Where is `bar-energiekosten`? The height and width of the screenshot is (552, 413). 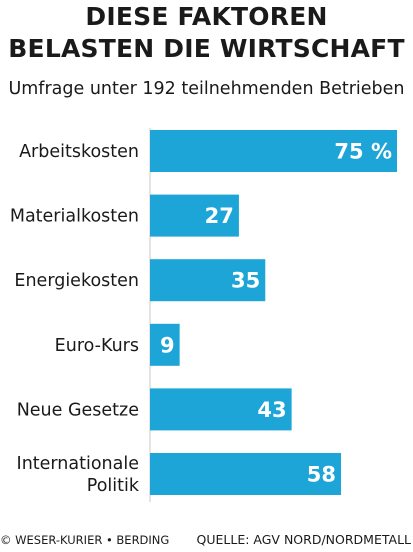
bar-energiekosten is located at coordinates (208, 280).